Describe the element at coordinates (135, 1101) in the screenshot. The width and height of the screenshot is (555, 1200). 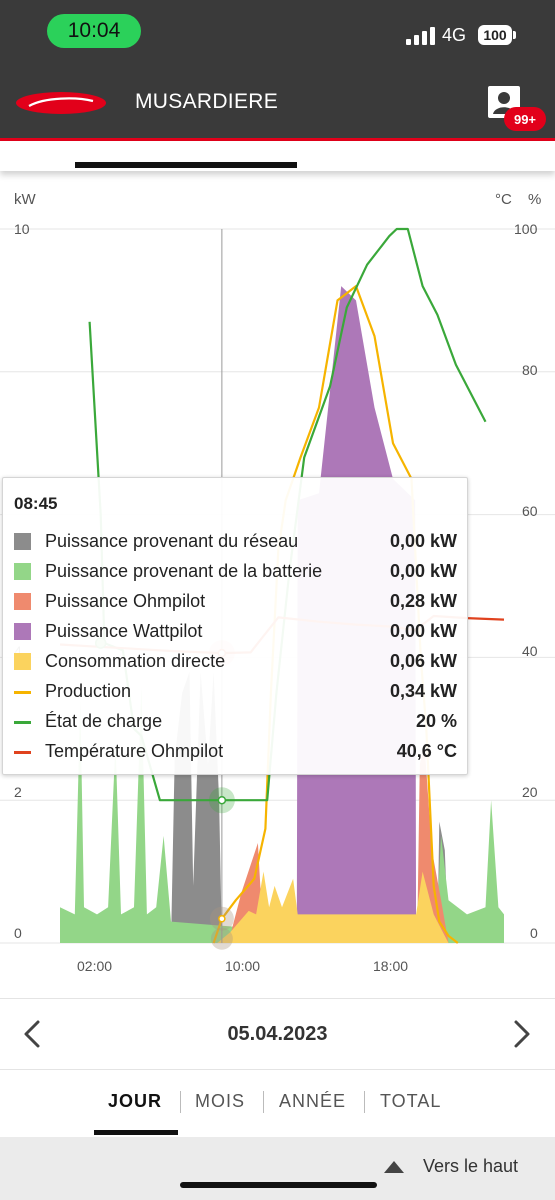
I see `tab-day: JOUR` at that location.